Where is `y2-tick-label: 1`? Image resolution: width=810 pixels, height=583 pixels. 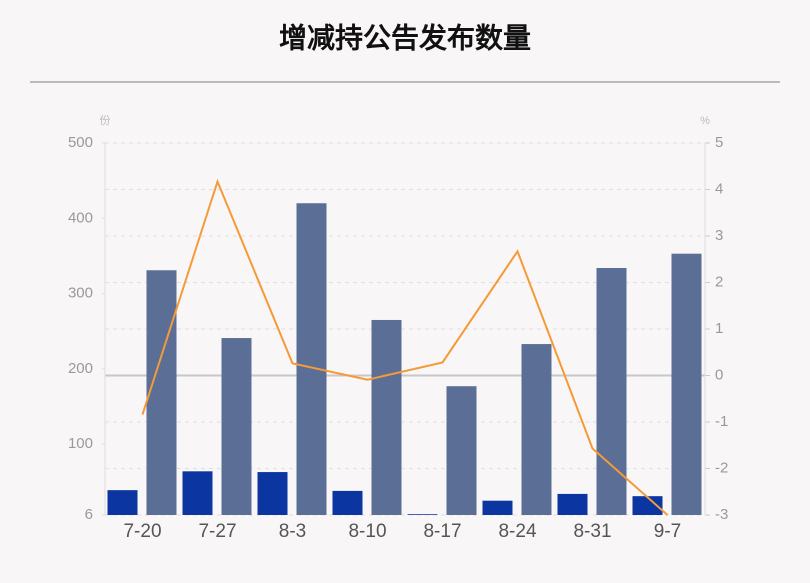
y2-tick-label: 1 is located at coordinates (719, 328).